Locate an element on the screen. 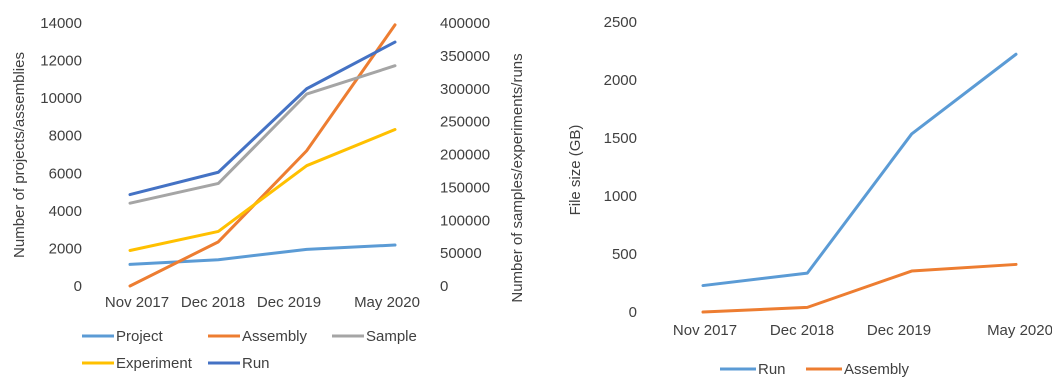 Image resolution: width=1052 pixels, height=378 pixels. series-line-project is located at coordinates (262, 254).